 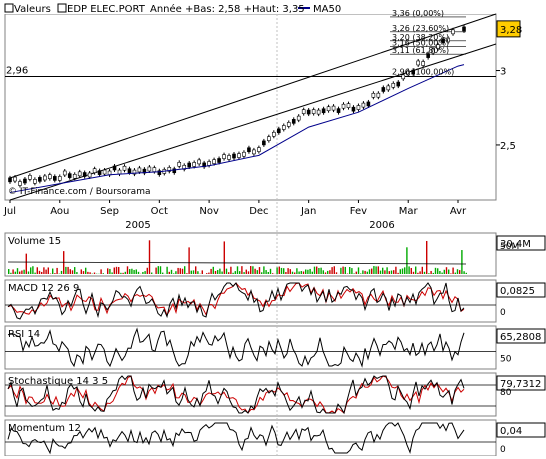 I want to click on macd-title: MACD 12 26 9, so click(x=43, y=288).